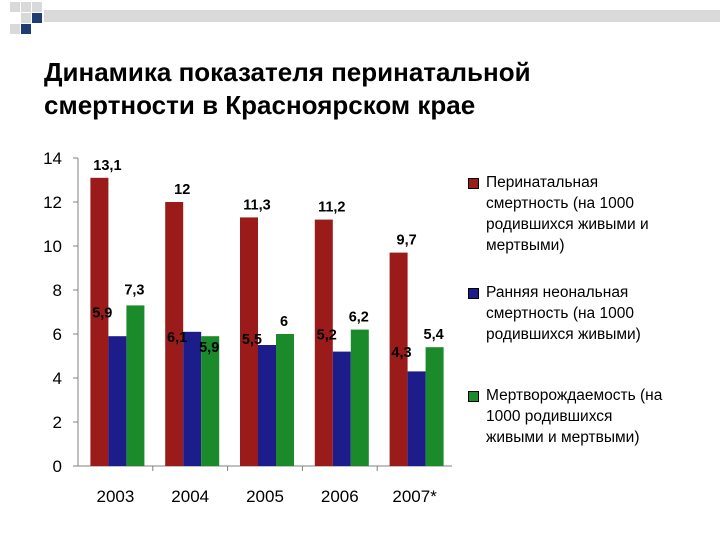  I want to click on data-label: 13,1, so click(107, 166).